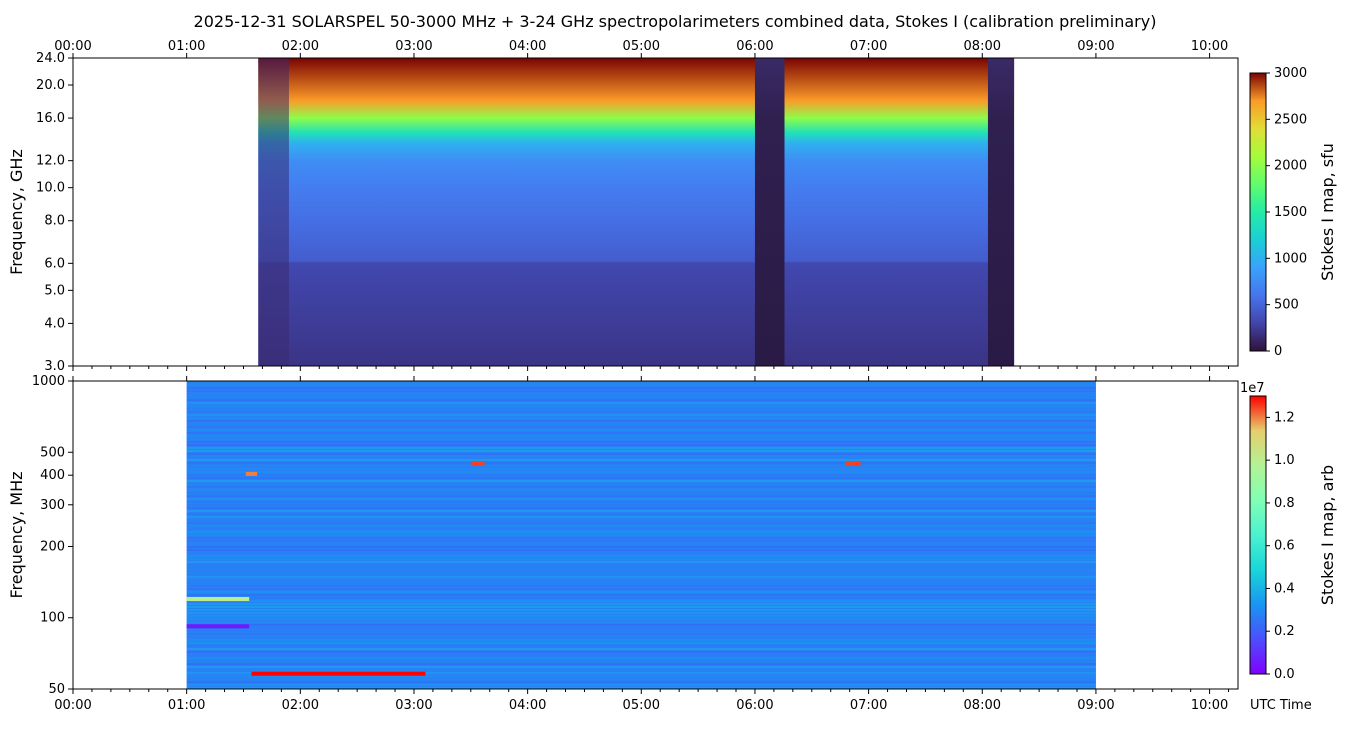 The image size is (1350, 729). What do you see at coordinates (1290, 119) in the screenshot?
I see `top-colorbar-tick-label: 2500` at bounding box center [1290, 119].